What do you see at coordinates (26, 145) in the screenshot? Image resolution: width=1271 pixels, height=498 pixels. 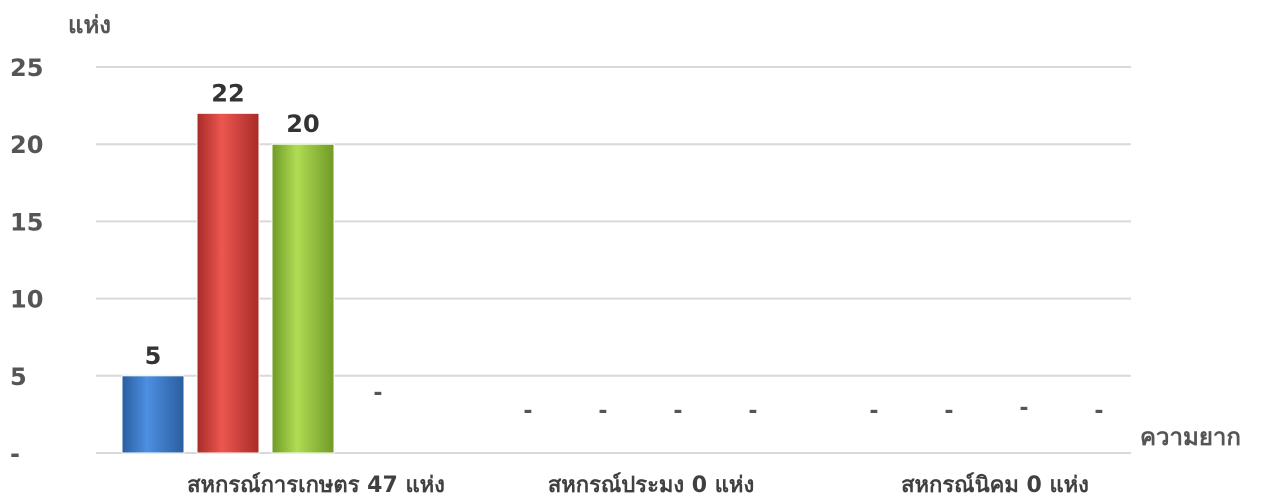 I see `y-tick-label: 20` at bounding box center [26, 145].